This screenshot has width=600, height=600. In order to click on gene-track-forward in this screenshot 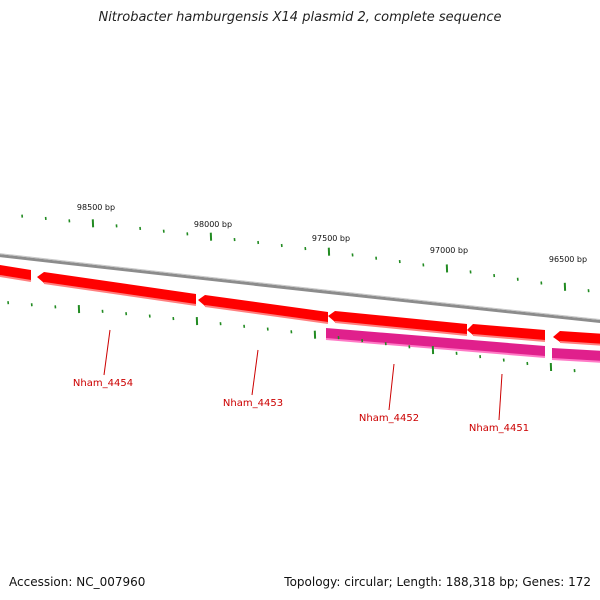, I will do `click(300, 305)`.